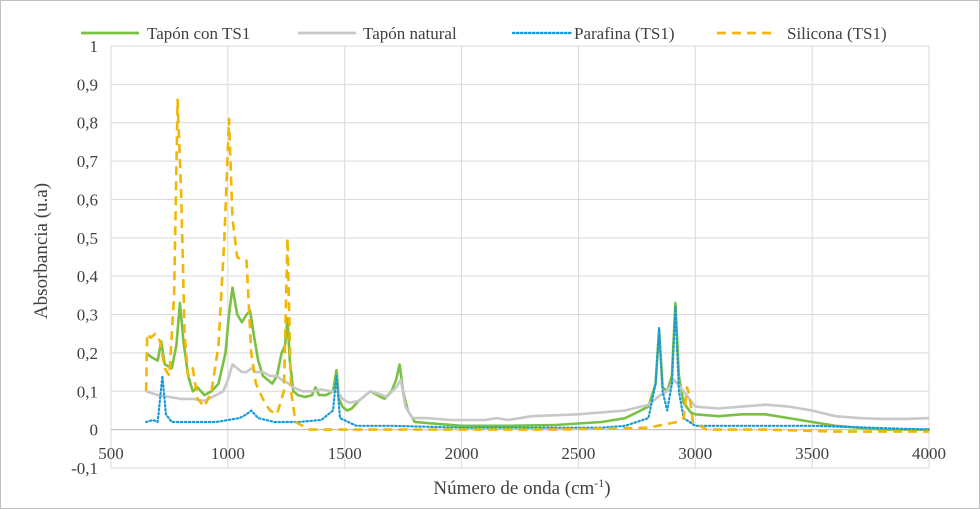  Describe the element at coordinates (87, 199) in the screenshot. I see `y-tick-label: 0,6` at that location.